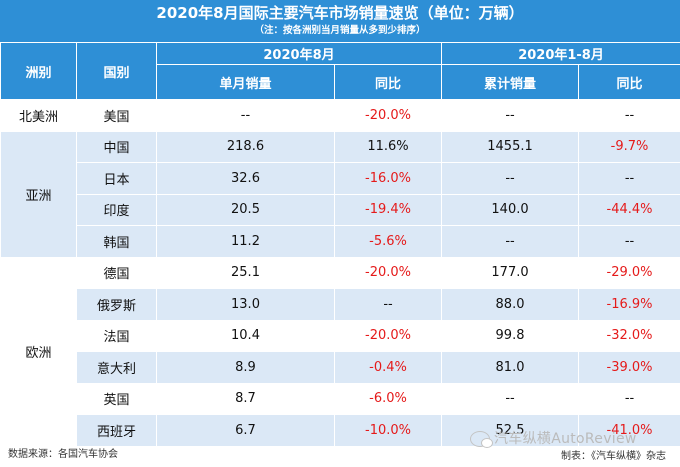  What do you see at coordinates (245, 209) in the screenshot?
I see `monthly-sales-cell: 20.5` at bounding box center [245, 209].